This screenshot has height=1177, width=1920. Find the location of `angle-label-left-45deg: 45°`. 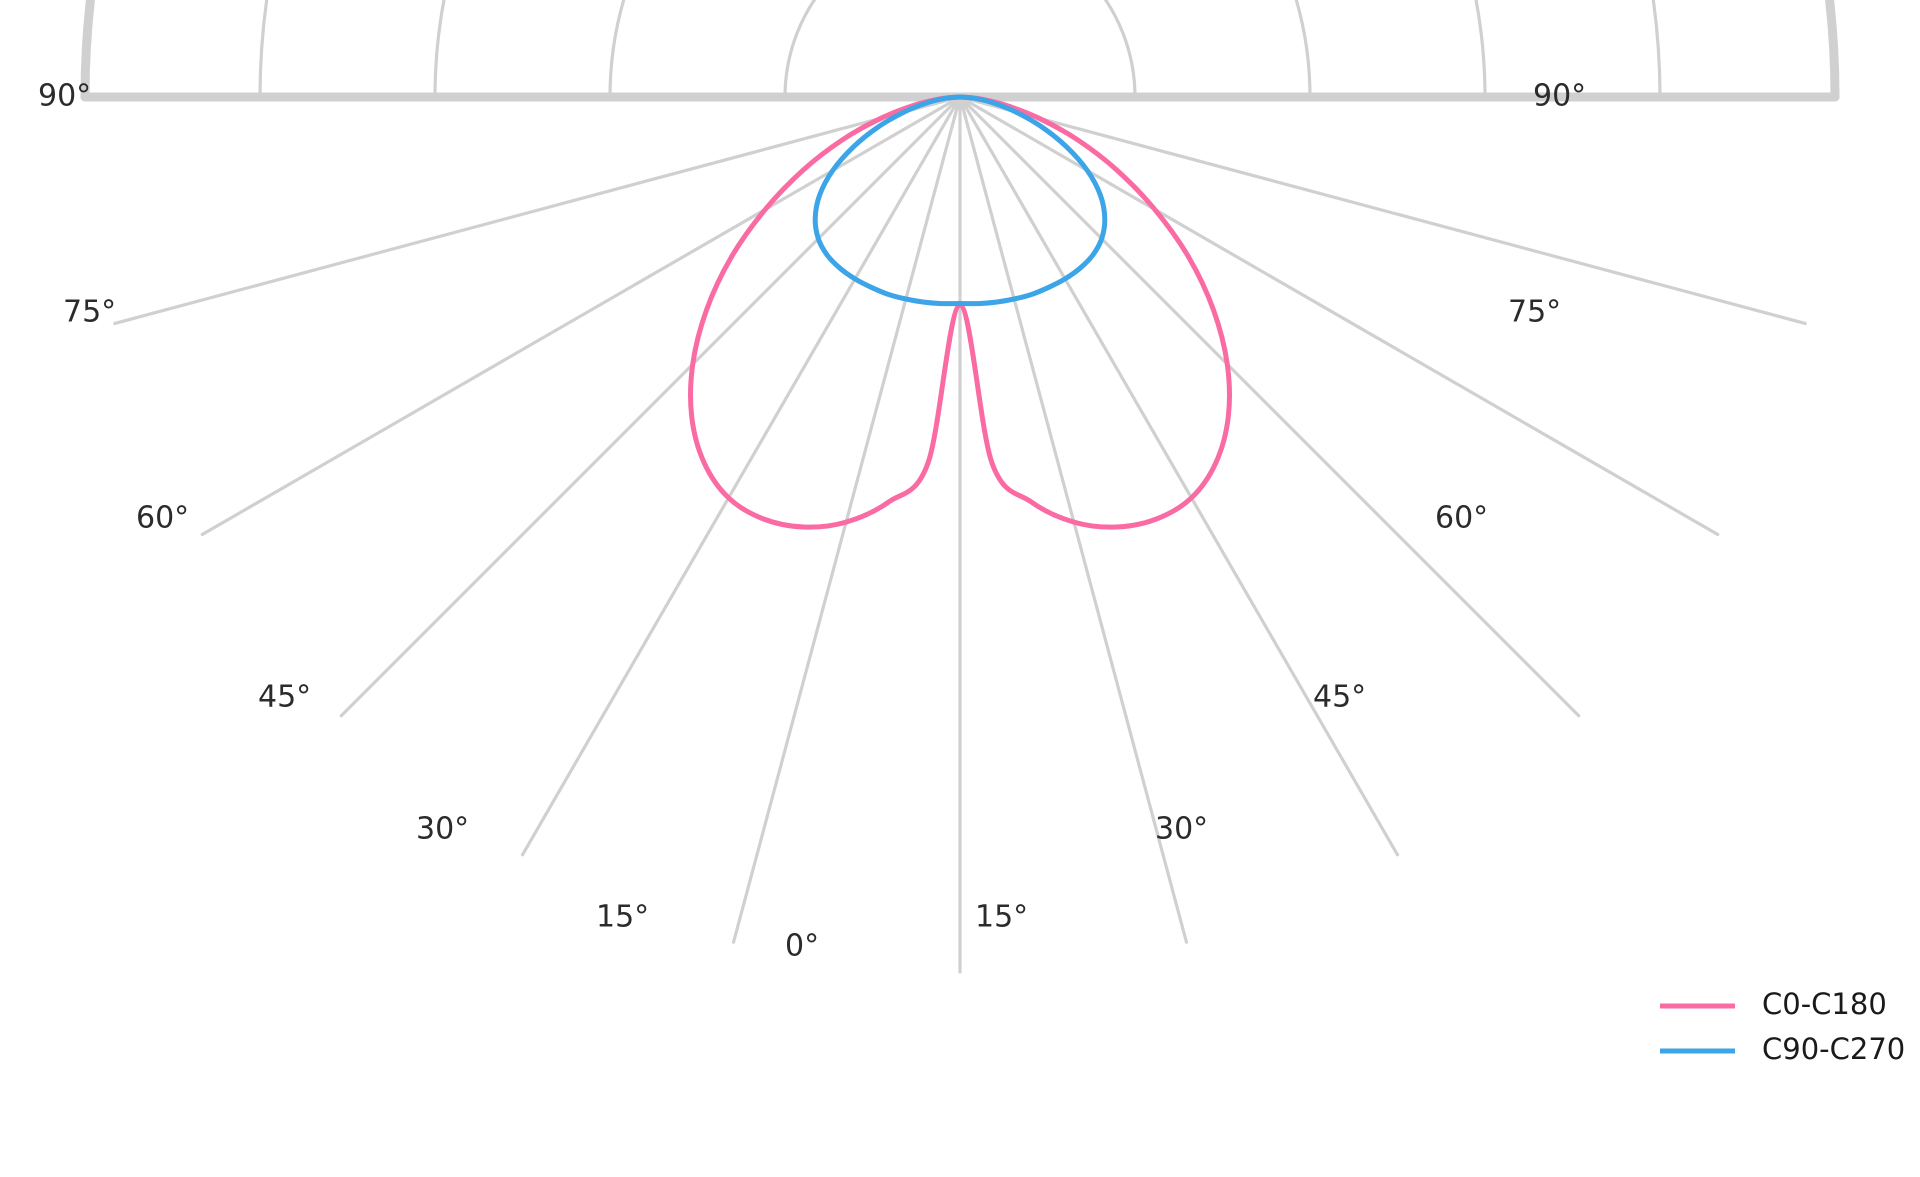

angle-label-left-45deg: 45° is located at coordinates (284, 697).